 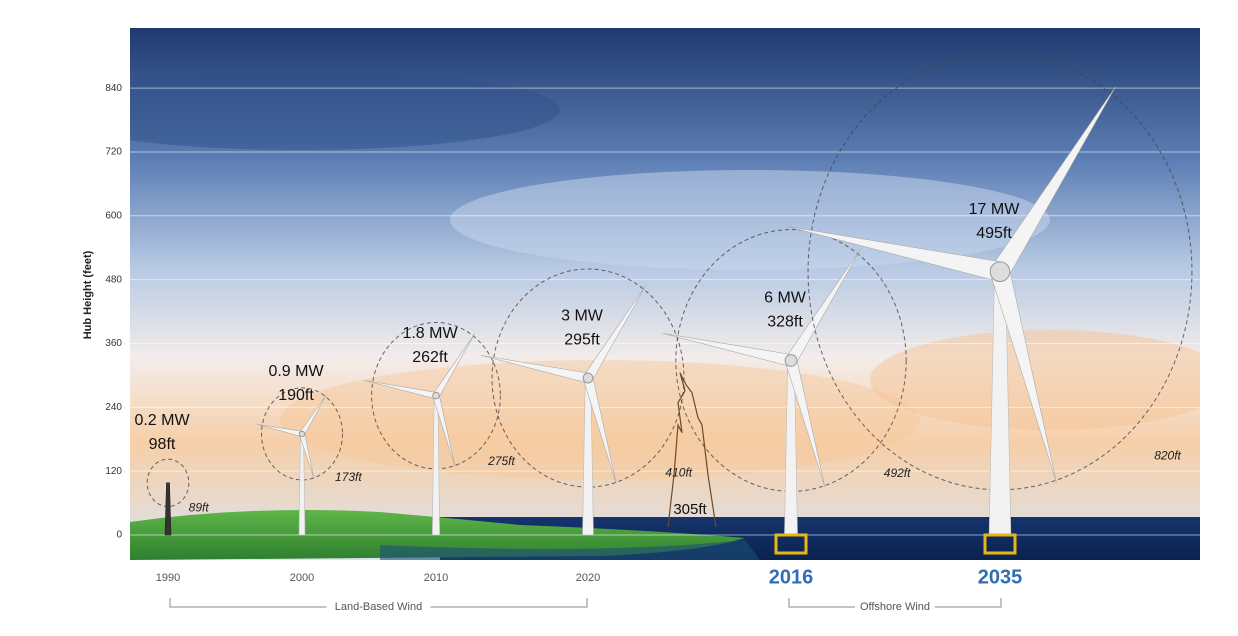 I want to click on x-tick-label: 2000, so click(x=302, y=578).